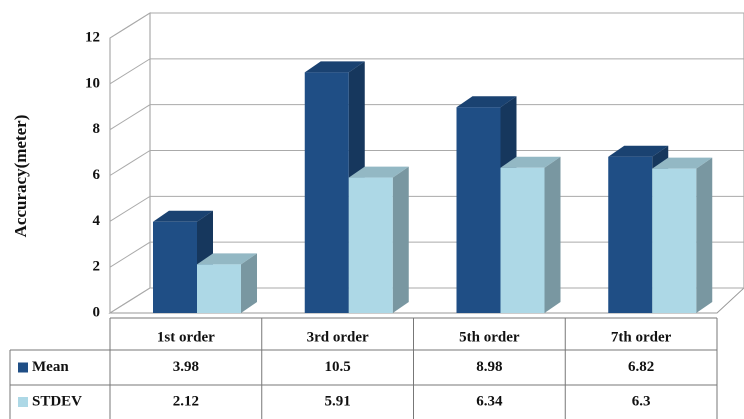 This screenshot has width=744, height=419. Describe the element at coordinates (338, 367) in the screenshot. I see `table-value: 10.5` at that location.